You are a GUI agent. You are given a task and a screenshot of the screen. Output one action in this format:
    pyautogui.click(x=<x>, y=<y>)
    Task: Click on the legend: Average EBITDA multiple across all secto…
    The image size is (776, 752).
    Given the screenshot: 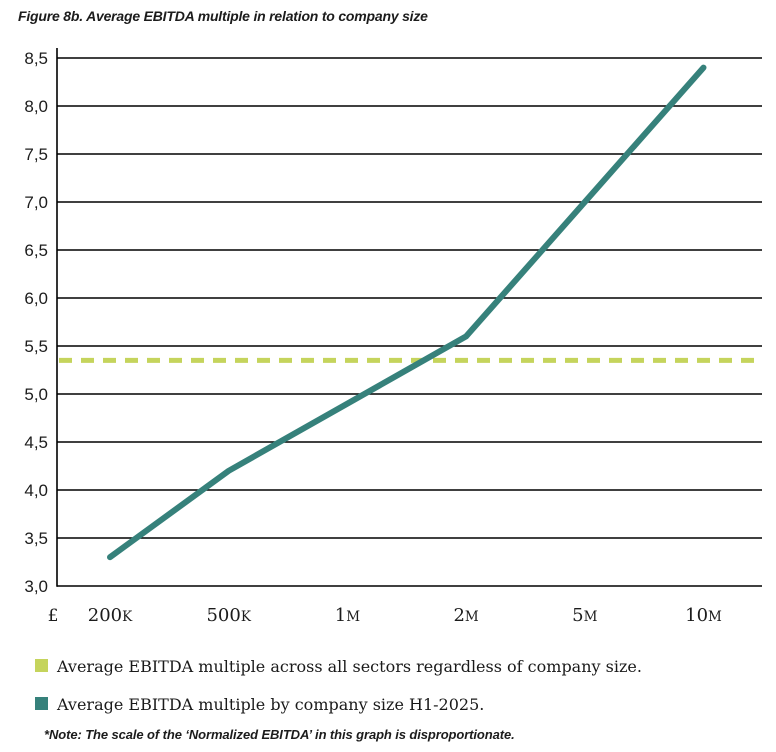 What is the action you would take?
    pyautogui.click(x=338, y=685)
    